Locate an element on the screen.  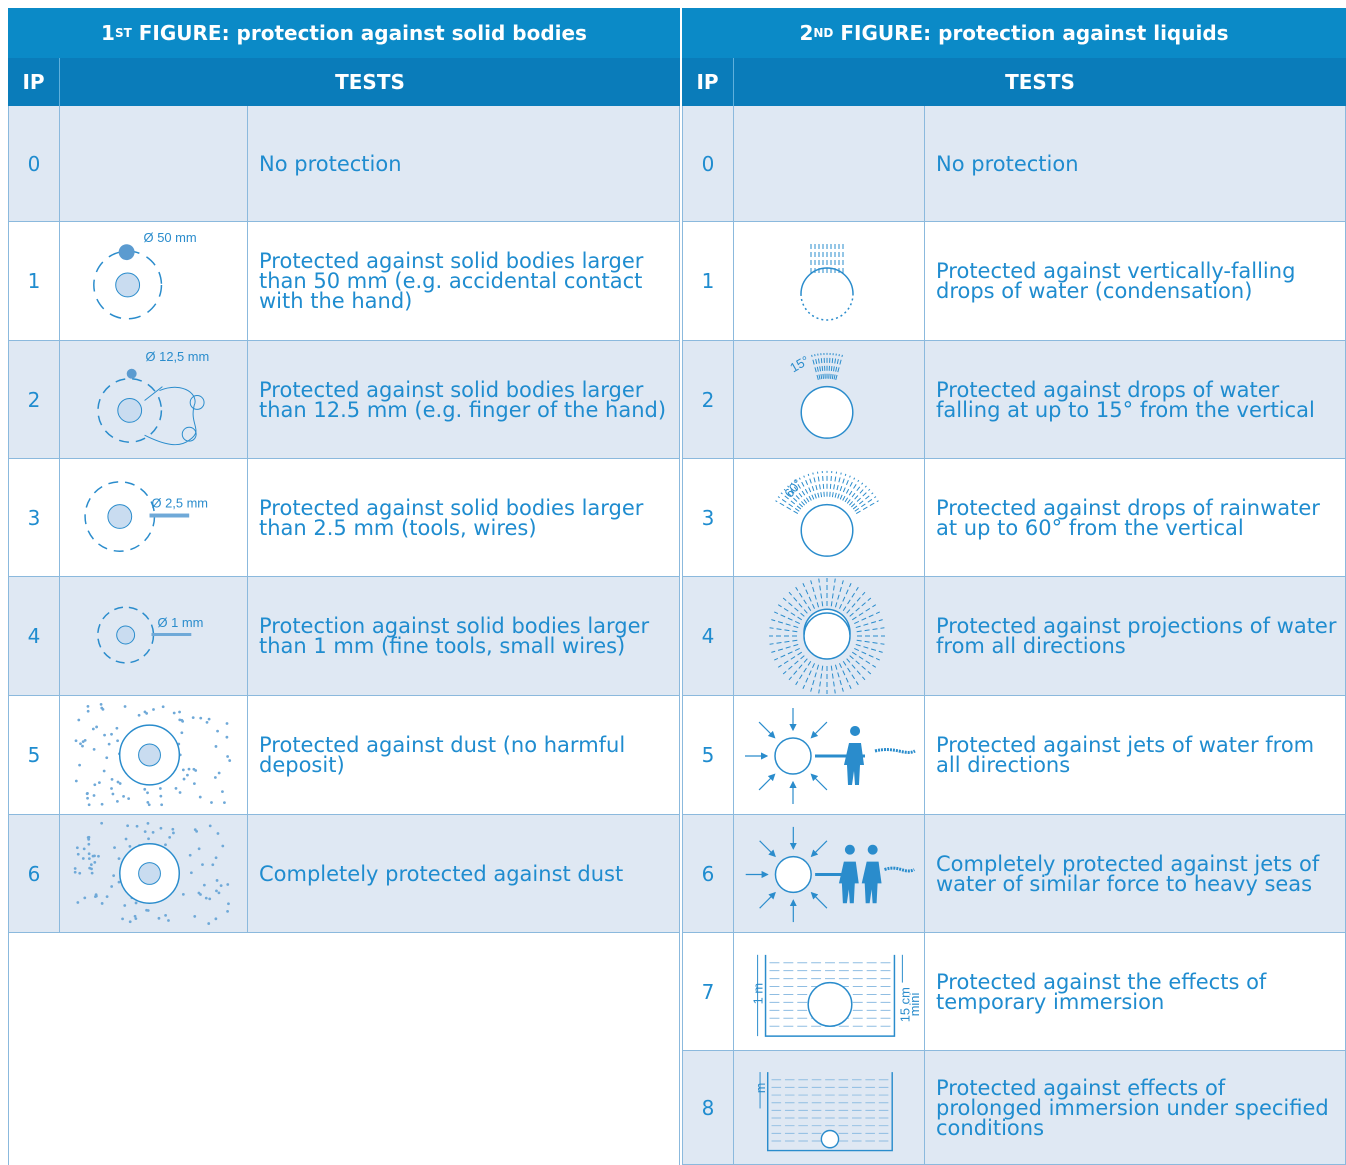
icon-label: mini is located at coordinates (914, 1005).